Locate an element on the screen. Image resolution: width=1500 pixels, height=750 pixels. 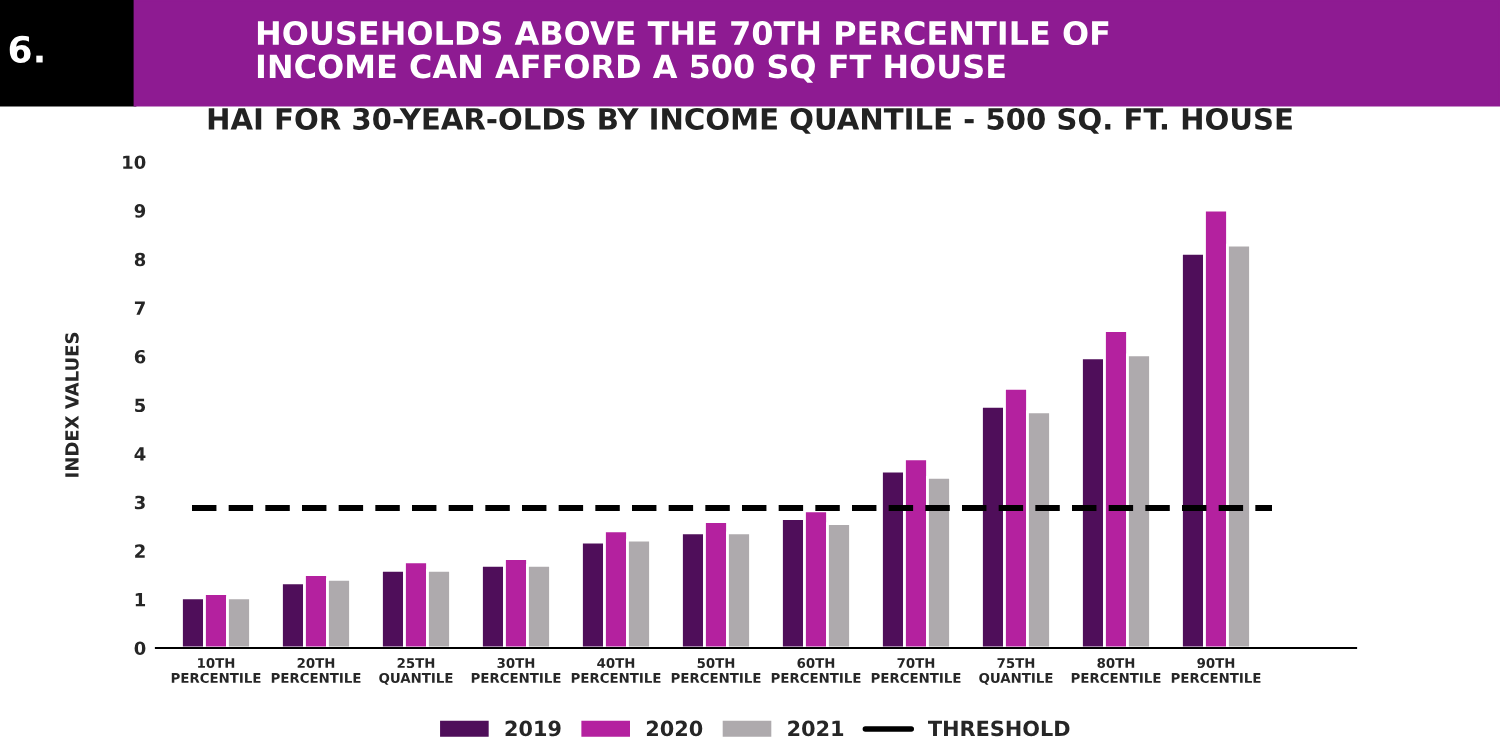
y-tick-label: 10 is located at coordinates (134, 162).